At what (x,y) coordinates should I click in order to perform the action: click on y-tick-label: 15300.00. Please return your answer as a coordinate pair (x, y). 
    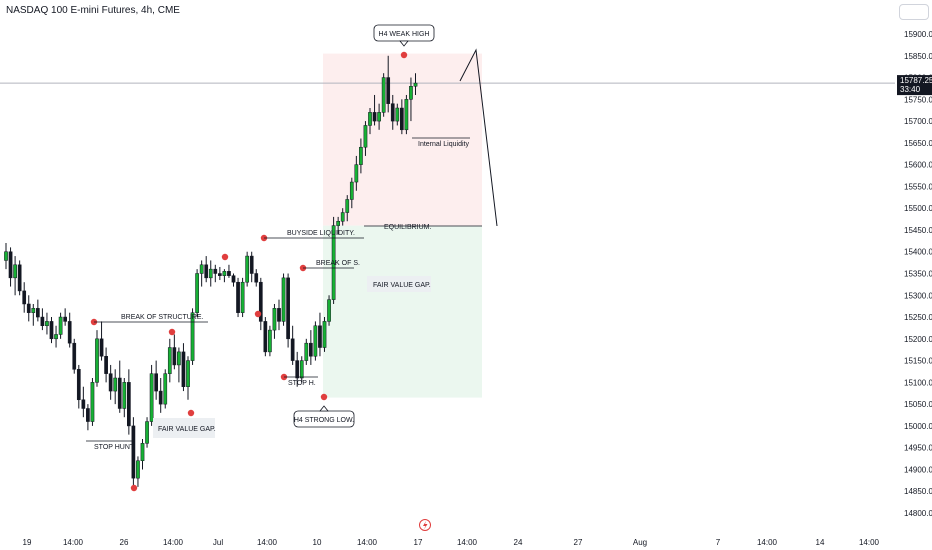
    Looking at the image, I should click on (918, 295).